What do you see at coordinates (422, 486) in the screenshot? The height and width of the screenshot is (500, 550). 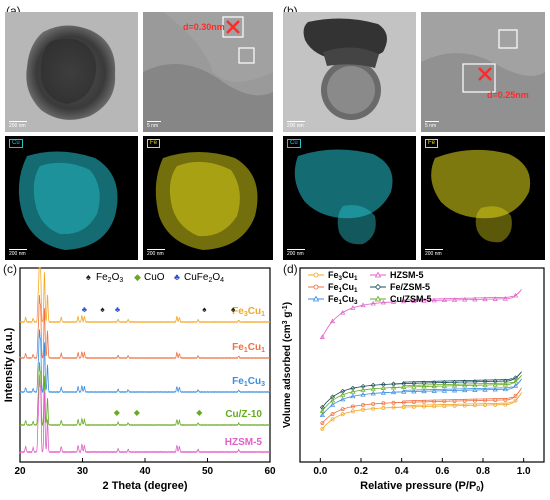 I see `bet-x-axis-label: Relative pressure (P/P0)` at bounding box center [422, 486].